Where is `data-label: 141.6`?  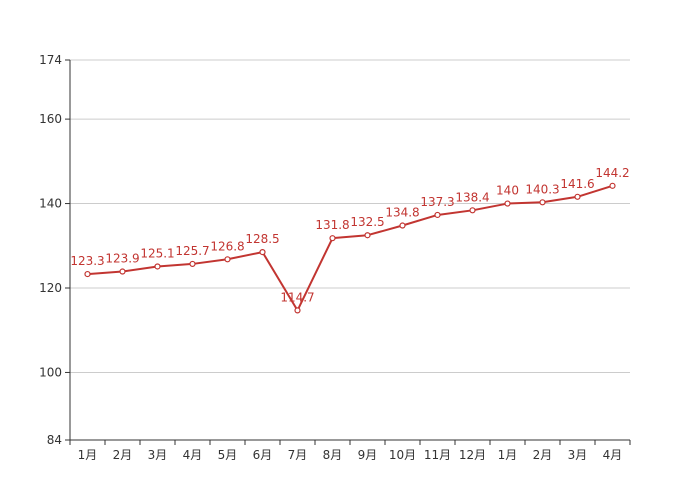 data-label: 141.6 is located at coordinates (577, 184).